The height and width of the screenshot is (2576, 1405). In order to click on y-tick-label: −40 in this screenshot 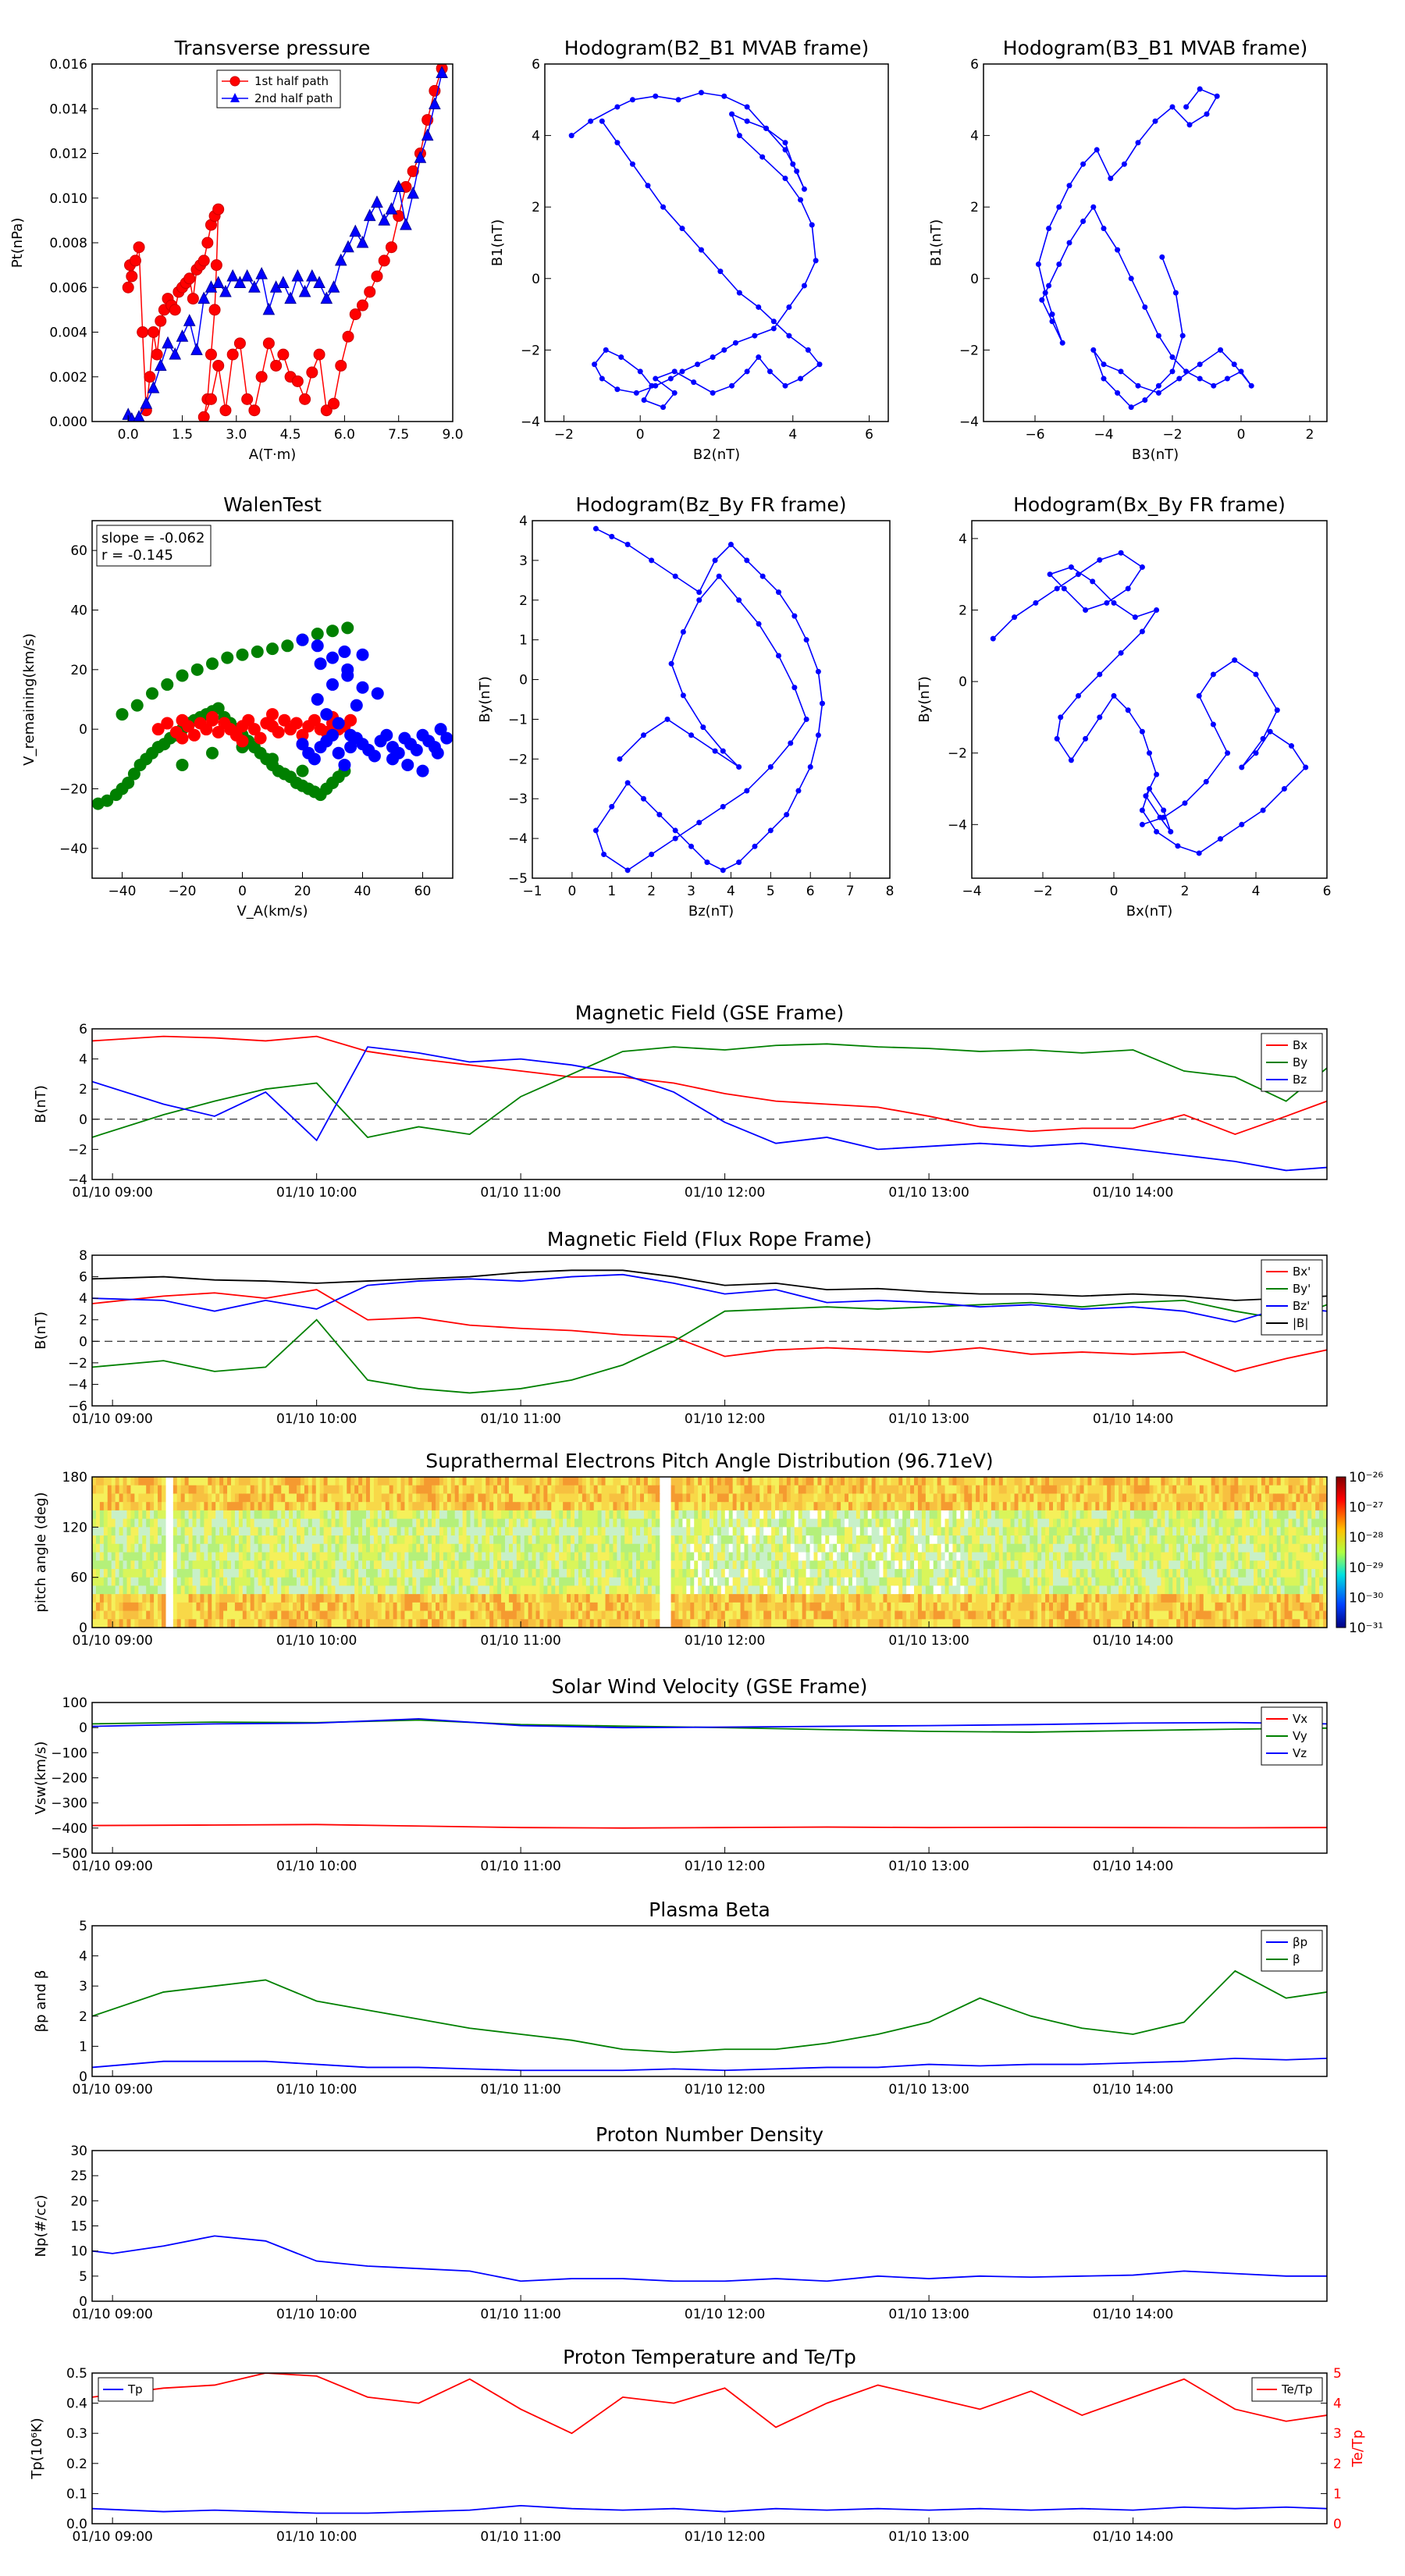, I will do `click(73, 849)`.